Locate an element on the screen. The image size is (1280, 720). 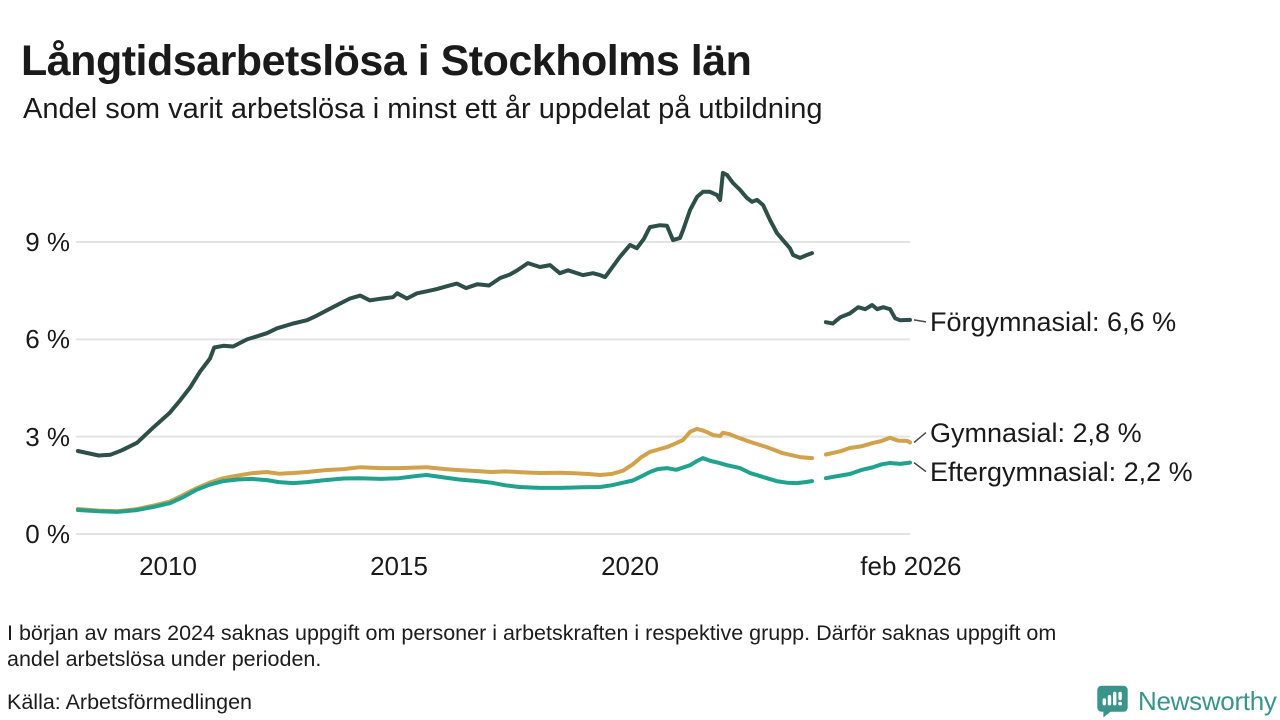
footnote-line-2: andel arbetslösa under perioden. is located at coordinates (164, 658).